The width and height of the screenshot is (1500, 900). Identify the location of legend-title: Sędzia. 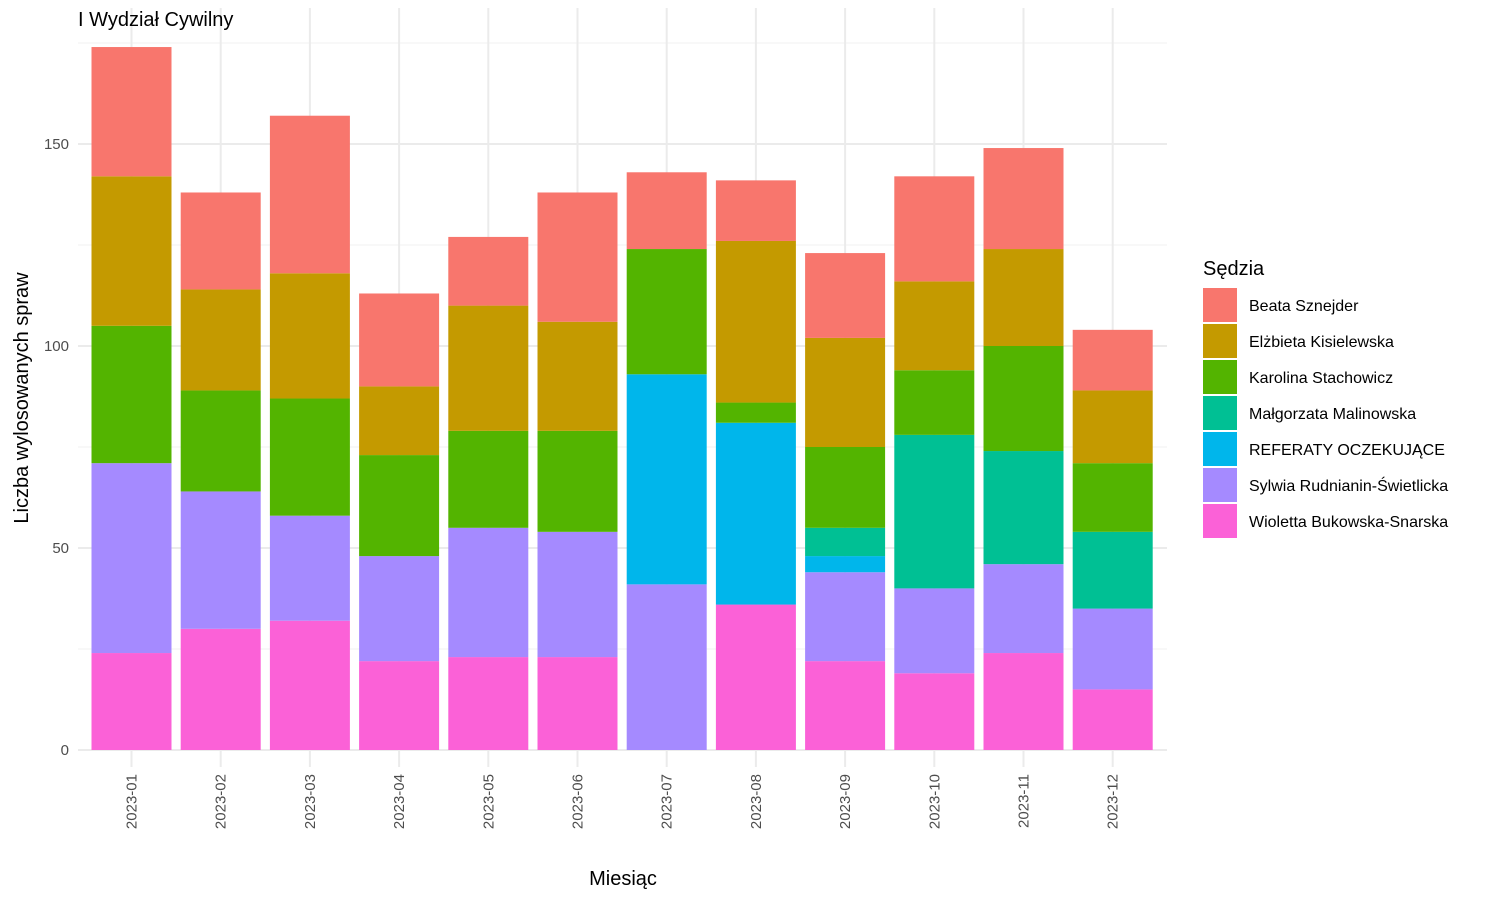
(1234, 269).